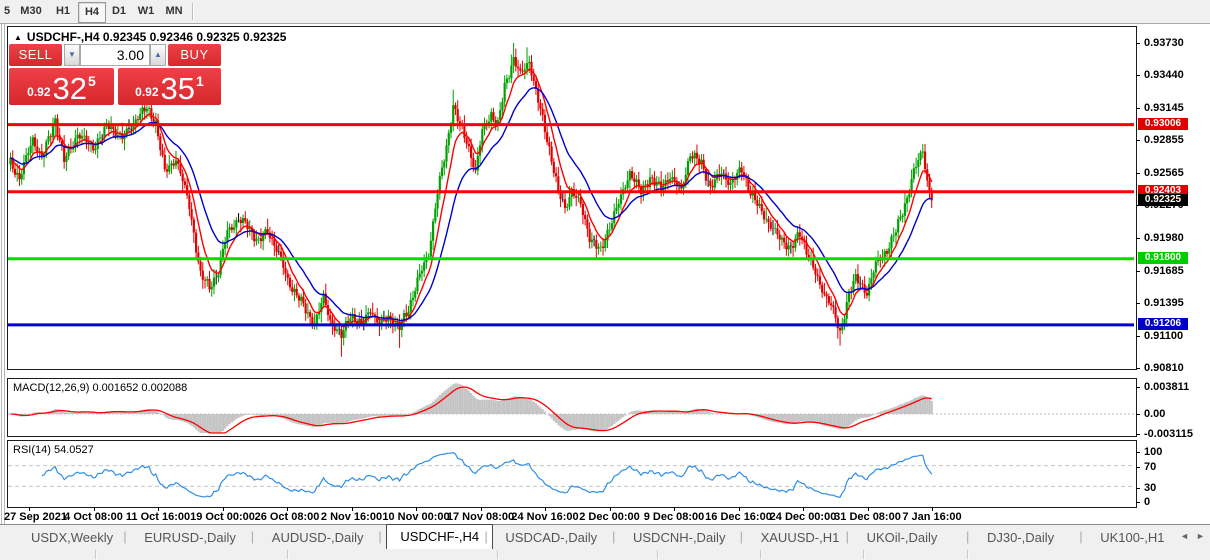 The height and width of the screenshot is (560, 1210). What do you see at coordinates (1150, 467) in the screenshot?
I see `rsi-axis-label: 70` at bounding box center [1150, 467].